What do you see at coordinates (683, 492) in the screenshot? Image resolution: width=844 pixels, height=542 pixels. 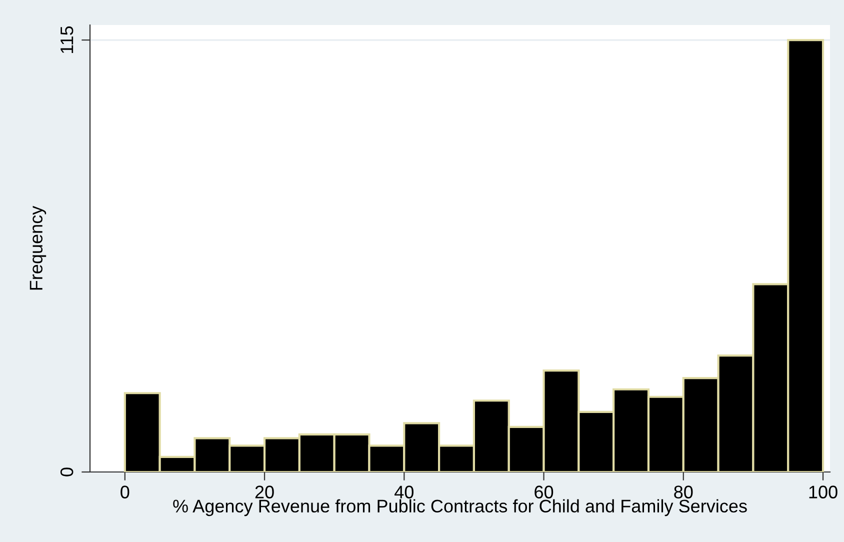 I see `x-tick-label: 80` at bounding box center [683, 492].